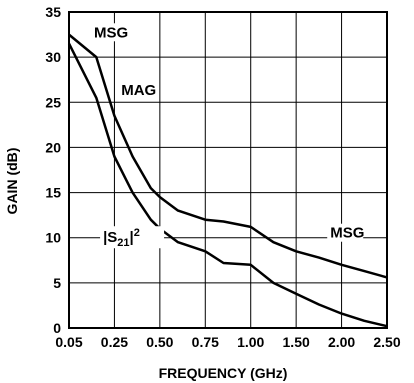 The width and height of the screenshot is (414, 383). I want to click on y-tick-label: 10, so click(53, 238).